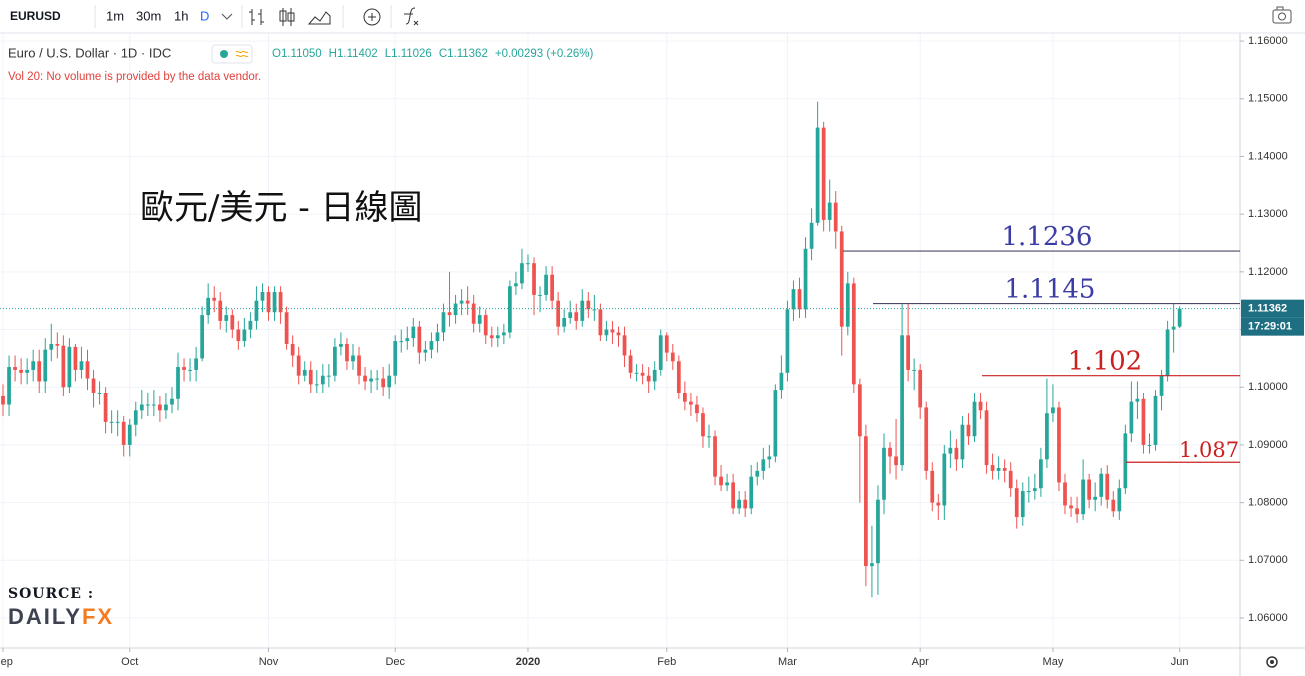 The image size is (1305, 676). Describe the element at coordinates (1282, 15) in the screenshot. I see `snapshot-icon` at that location.